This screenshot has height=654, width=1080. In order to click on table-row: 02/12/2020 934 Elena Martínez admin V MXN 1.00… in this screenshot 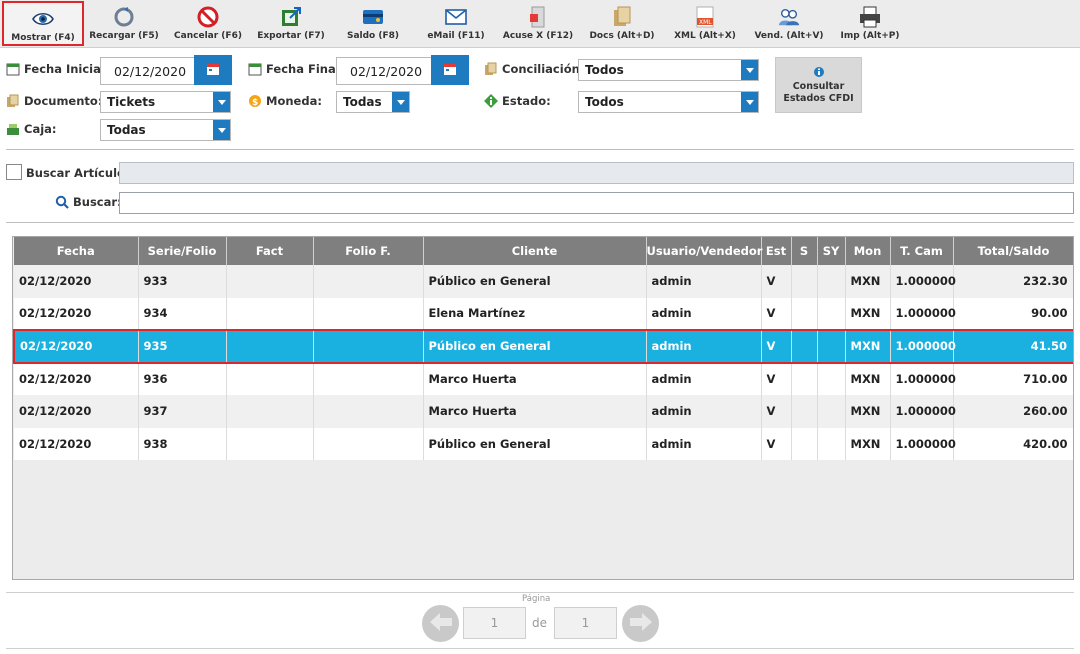, I will do `click(543, 313)`.